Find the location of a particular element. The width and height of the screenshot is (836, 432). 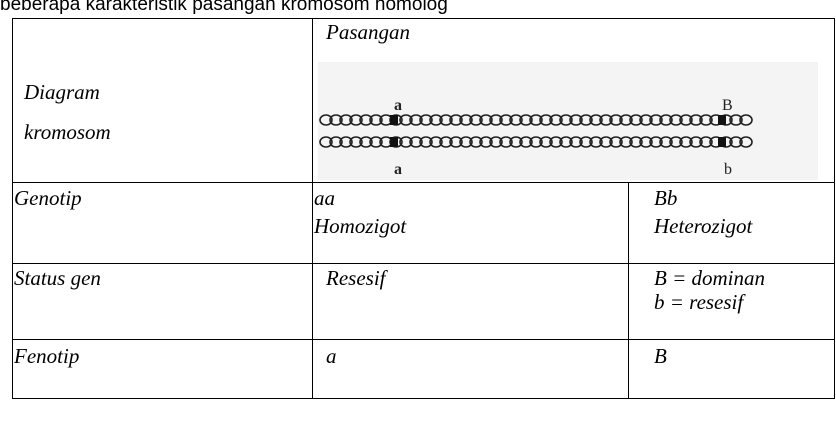

text: aa is located at coordinates (324, 198).